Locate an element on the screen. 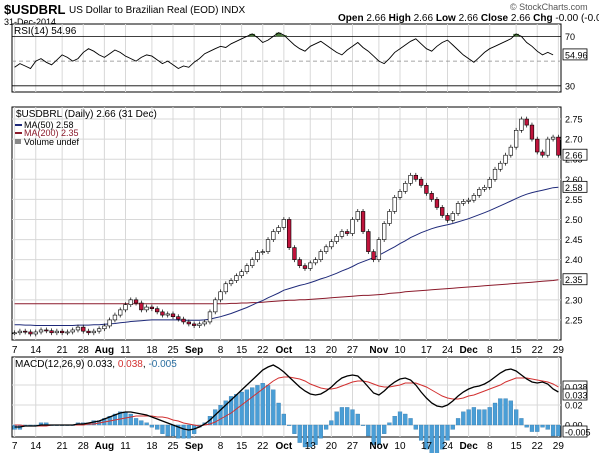  open-label: Open is located at coordinates (351, 18).